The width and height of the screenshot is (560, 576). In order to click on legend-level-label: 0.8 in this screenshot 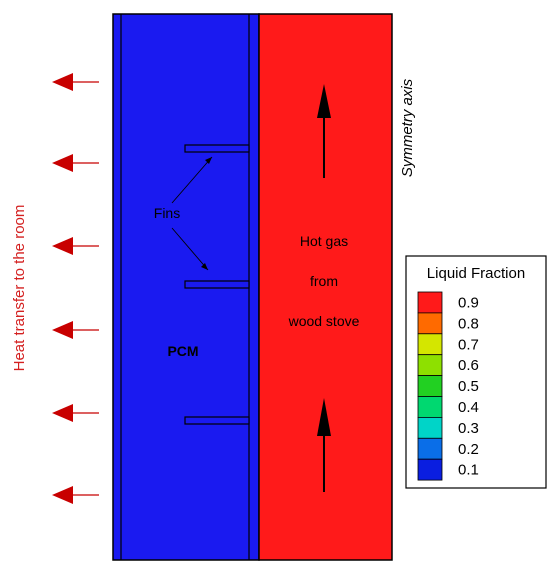, I will do `click(468, 323)`.